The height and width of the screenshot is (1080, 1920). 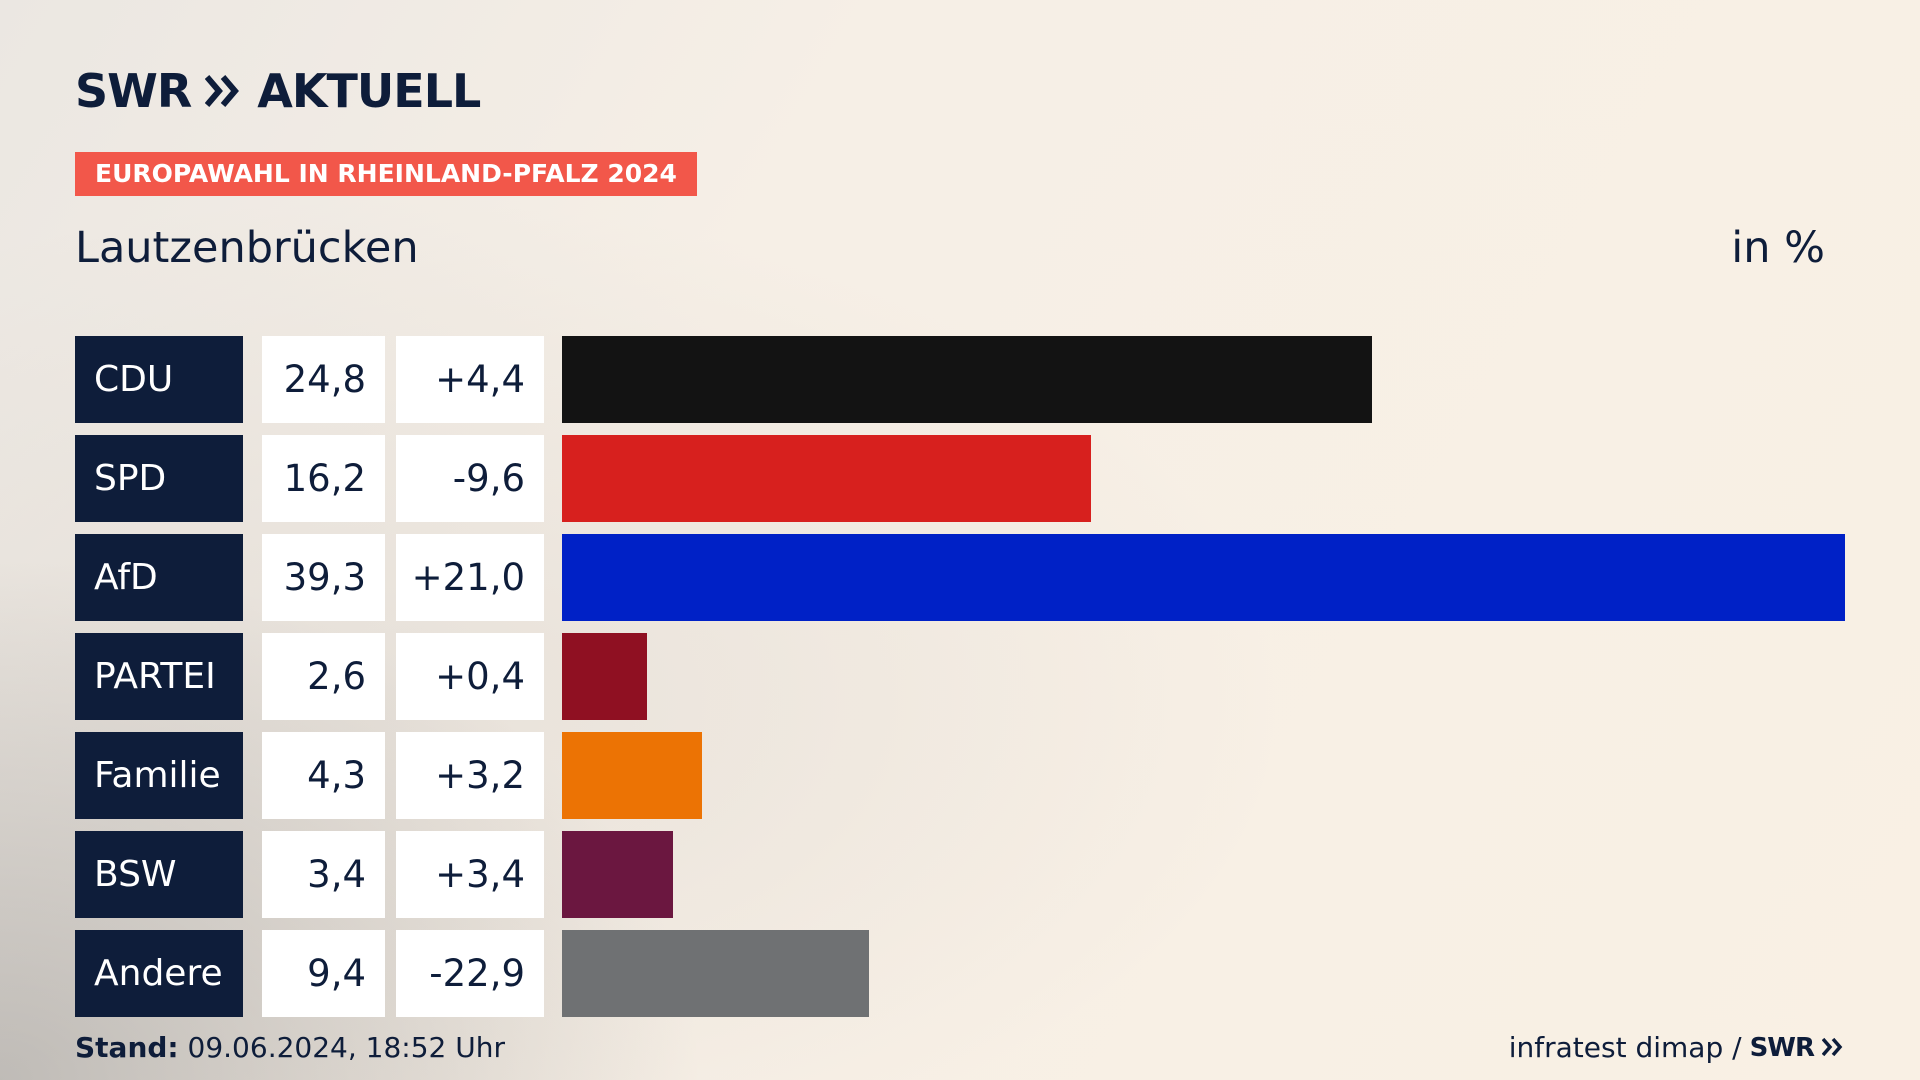 I want to click on logo-aktuell-text: AKTUELL, so click(x=369, y=91).